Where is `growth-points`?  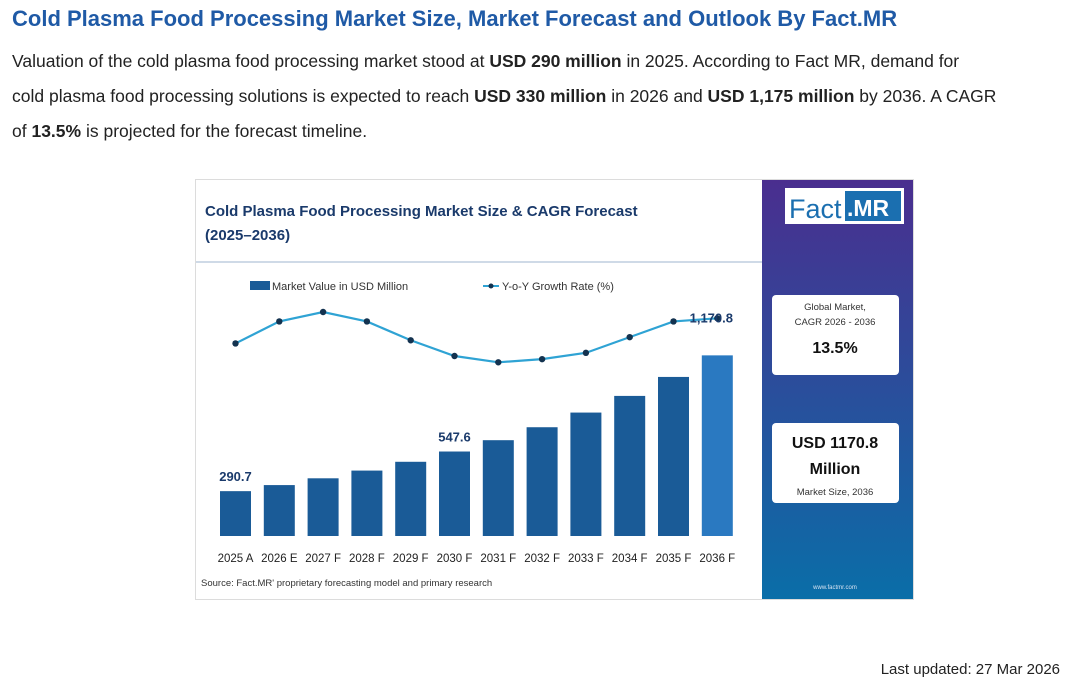
growth-points is located at coordinates (476, 337).